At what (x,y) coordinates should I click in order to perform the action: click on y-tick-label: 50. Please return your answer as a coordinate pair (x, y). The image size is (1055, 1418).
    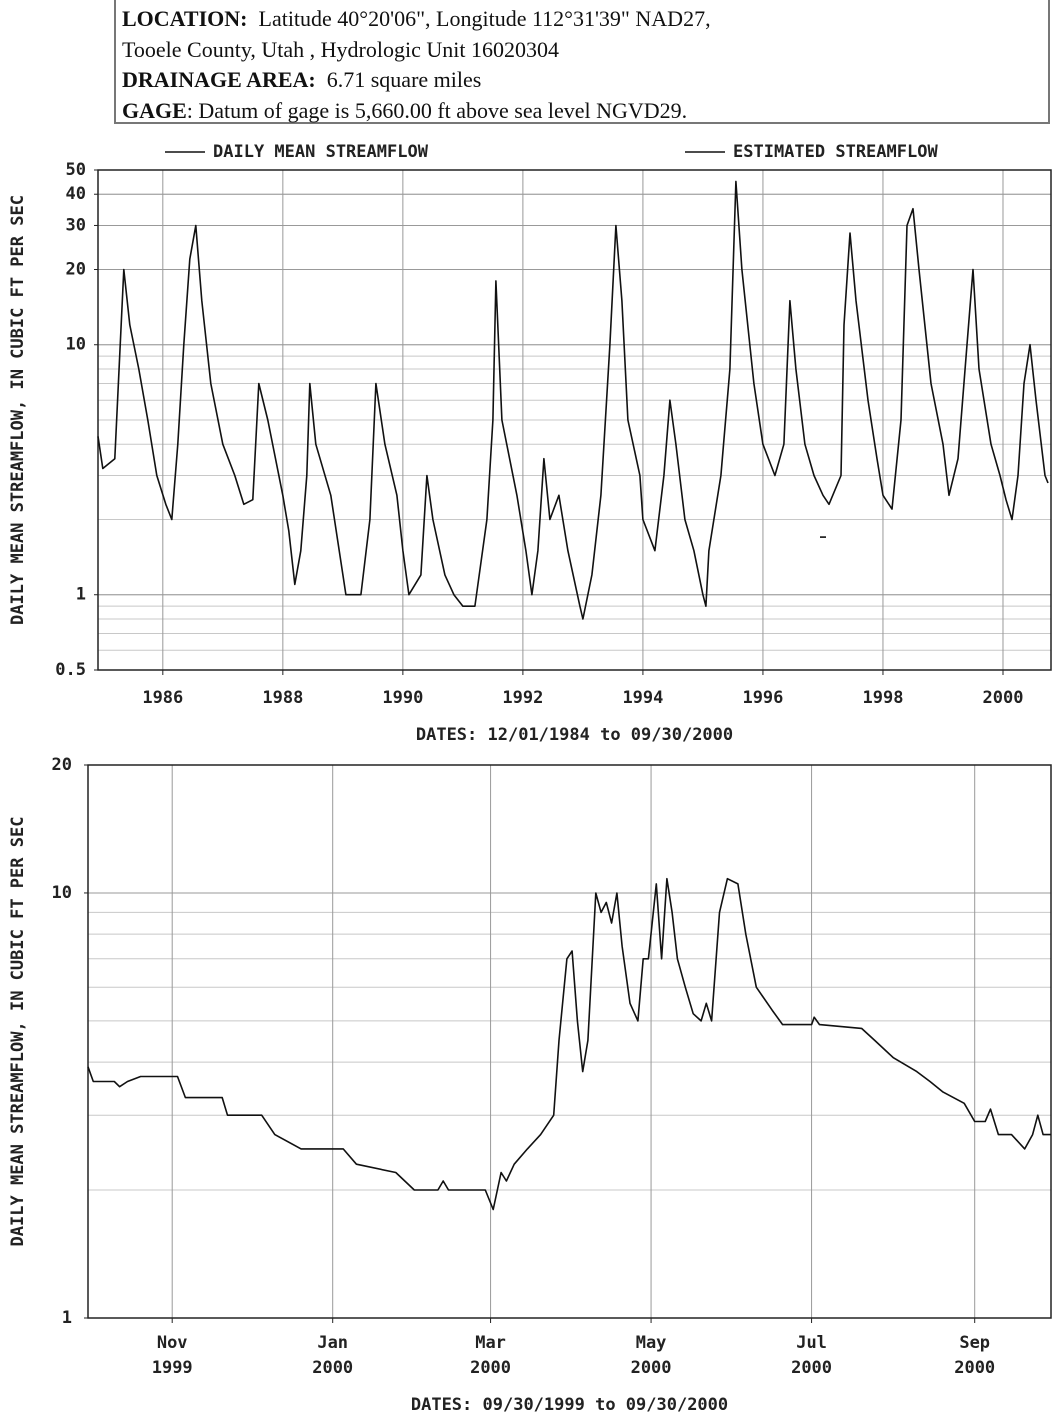
    Looking at the image, I should click on (76, 170).